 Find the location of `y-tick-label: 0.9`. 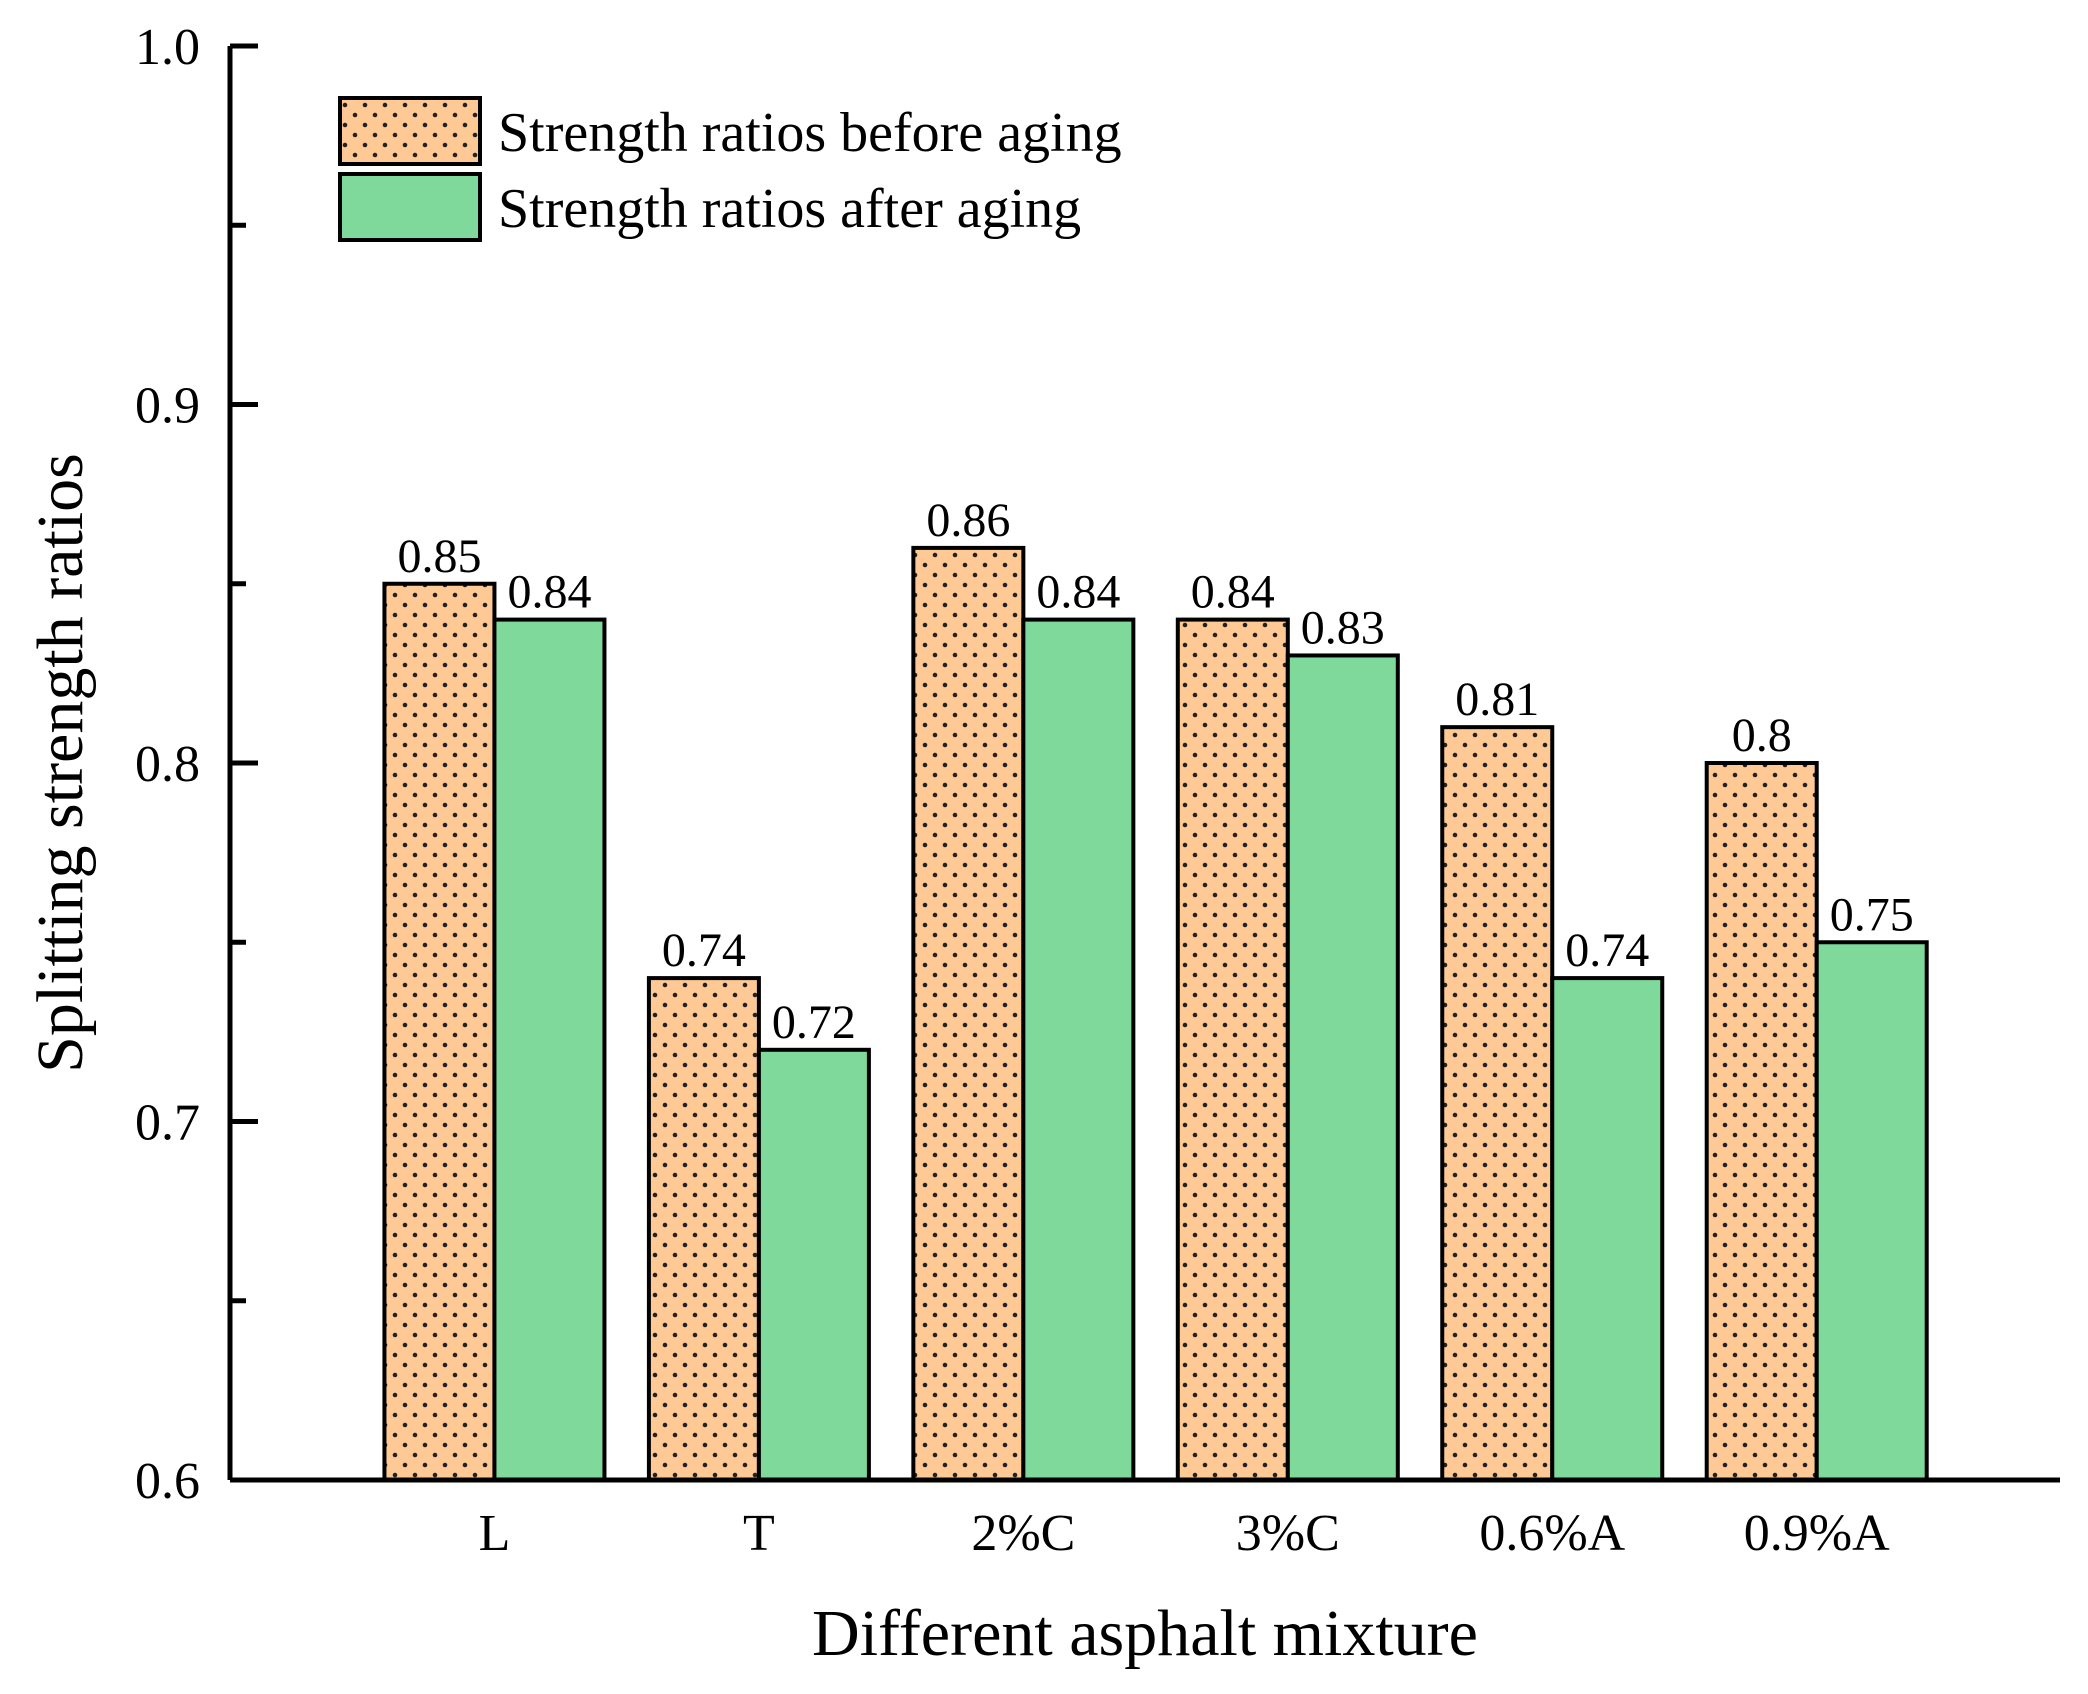

y-tick-label: 0.9 is located at coordinates (167, 406).